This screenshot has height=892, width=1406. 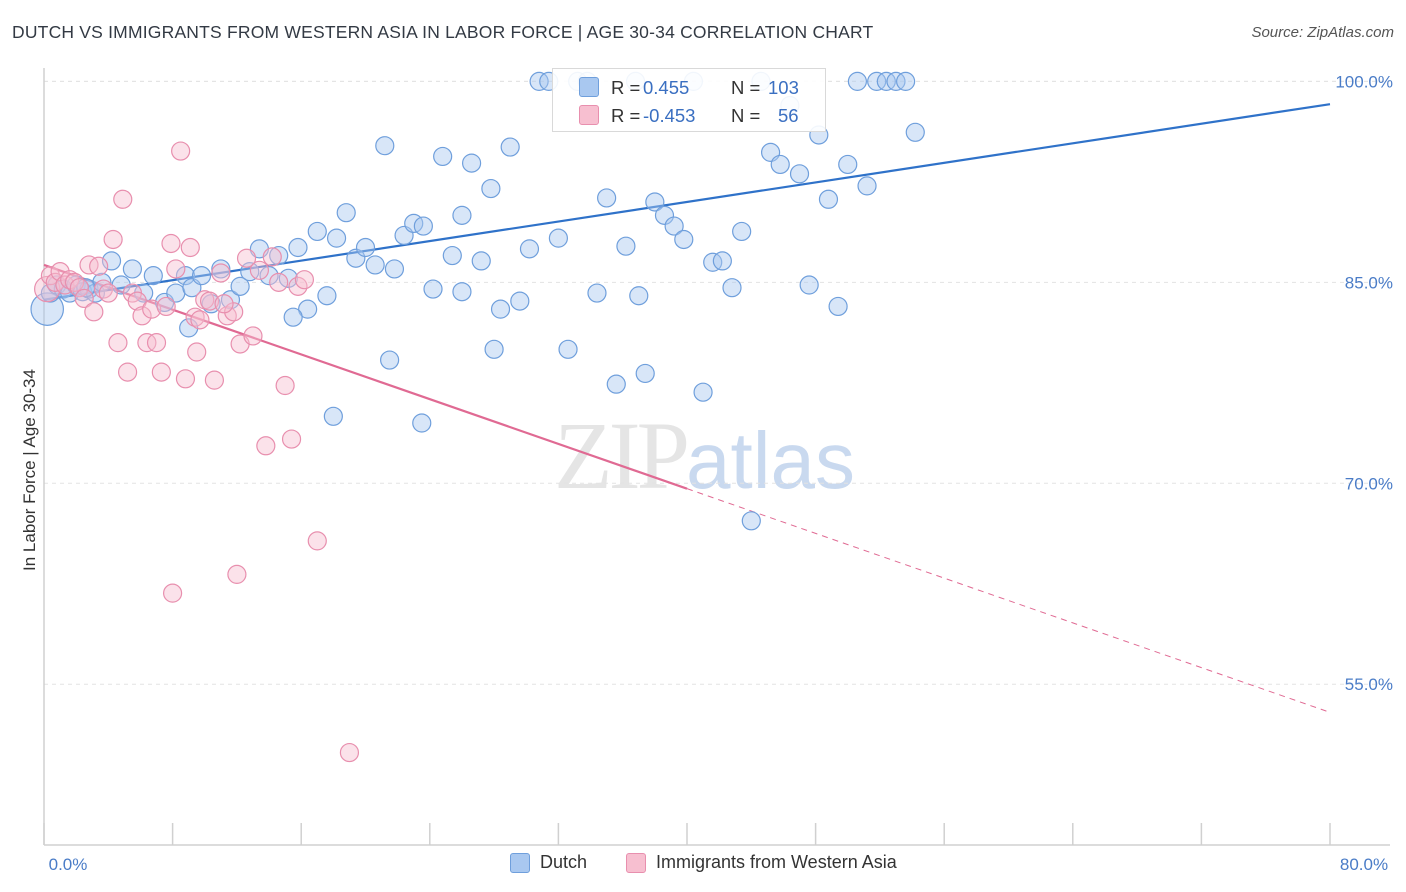 What do you see at coordinates (776, 862) in the screenshot?
I see `legend-immigrants-label: Immigrants from Western Asia` at bounding box center [776, 862].